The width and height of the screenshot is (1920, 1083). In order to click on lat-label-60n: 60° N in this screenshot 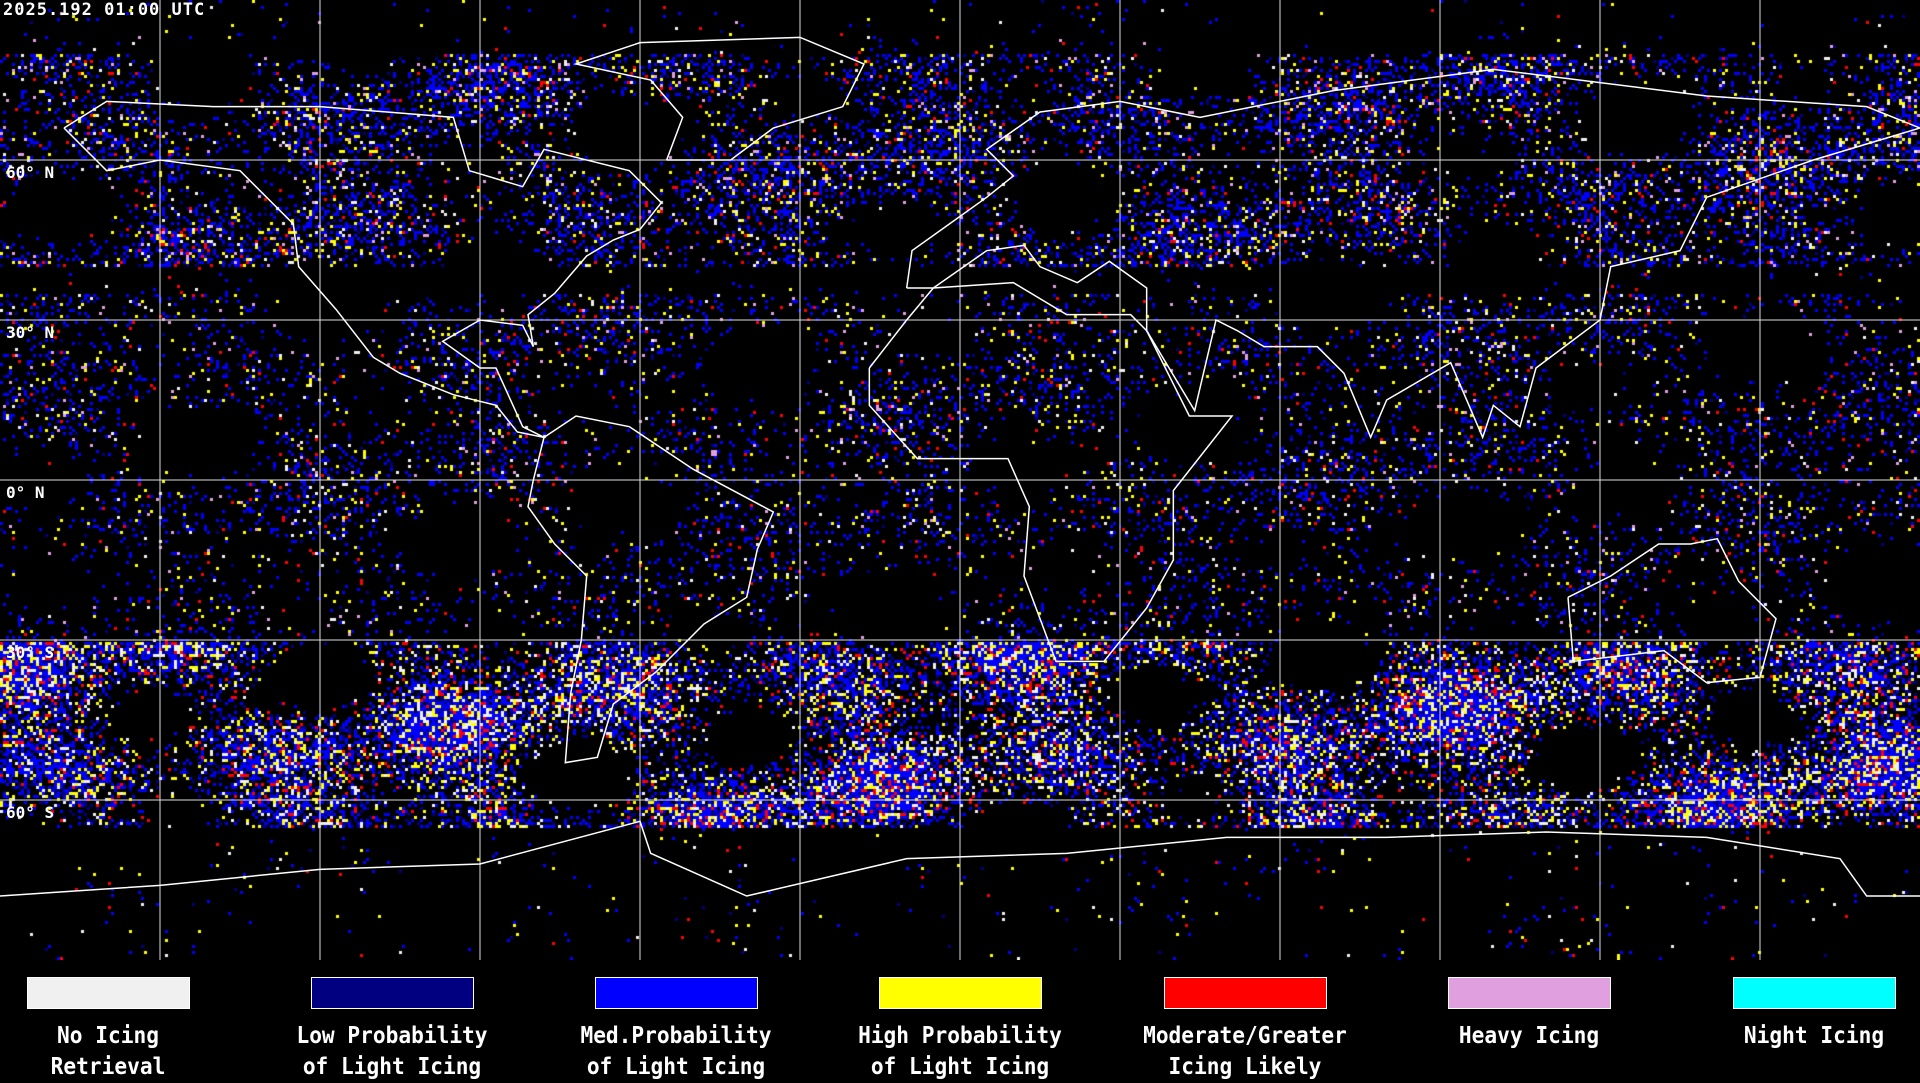, I will do `click(30, 172)`.